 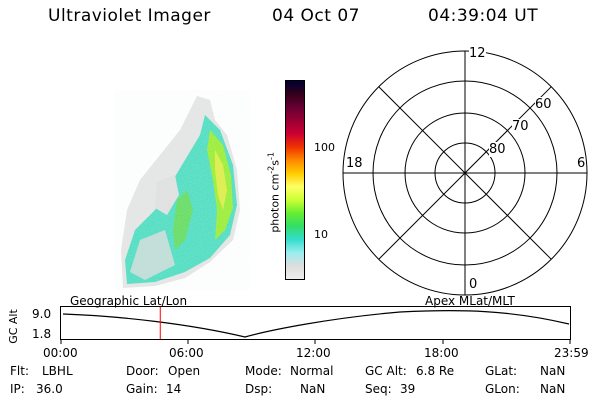 What do you see at coordinates (313, 353) in the screenshot?
I see `timeline-x-tick: 12:00` at bounding box center [313, 353].